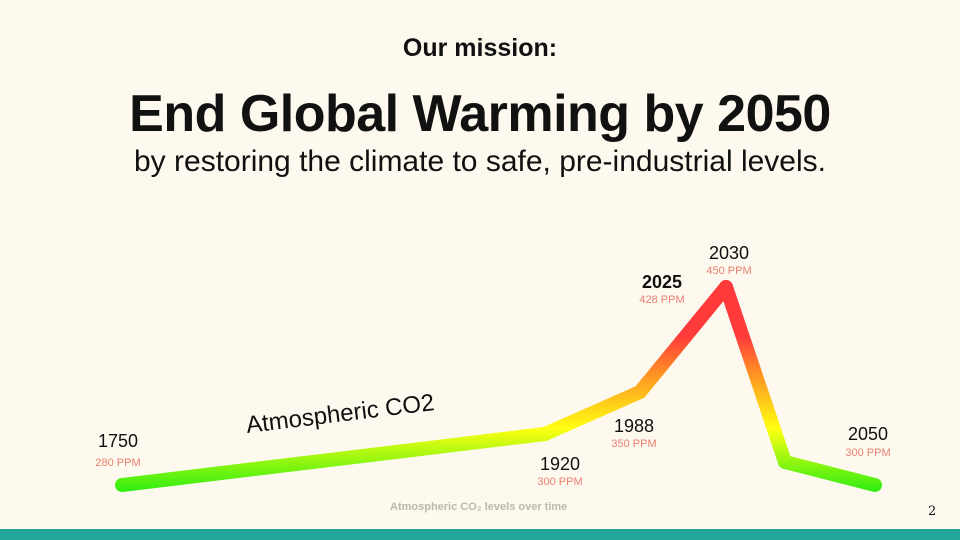  I want to click on year-label: 2025, so click(662, 282).